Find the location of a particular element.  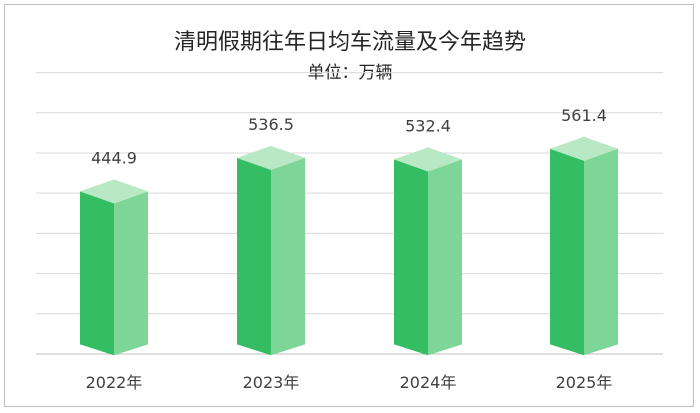

data-label: 536.5 is located at coordinates (271, 124).